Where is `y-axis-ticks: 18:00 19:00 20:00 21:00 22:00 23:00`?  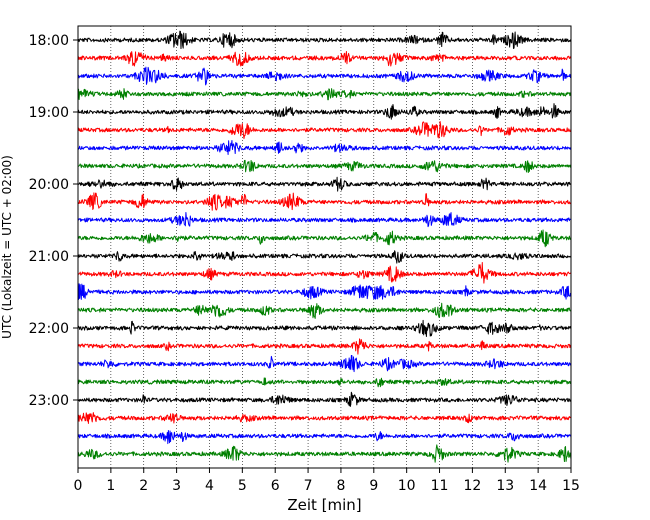 y-axis-ticks: 18:00 19:00 20:00 21:00 22:00 23:00 is located at coordinates (53, 221).